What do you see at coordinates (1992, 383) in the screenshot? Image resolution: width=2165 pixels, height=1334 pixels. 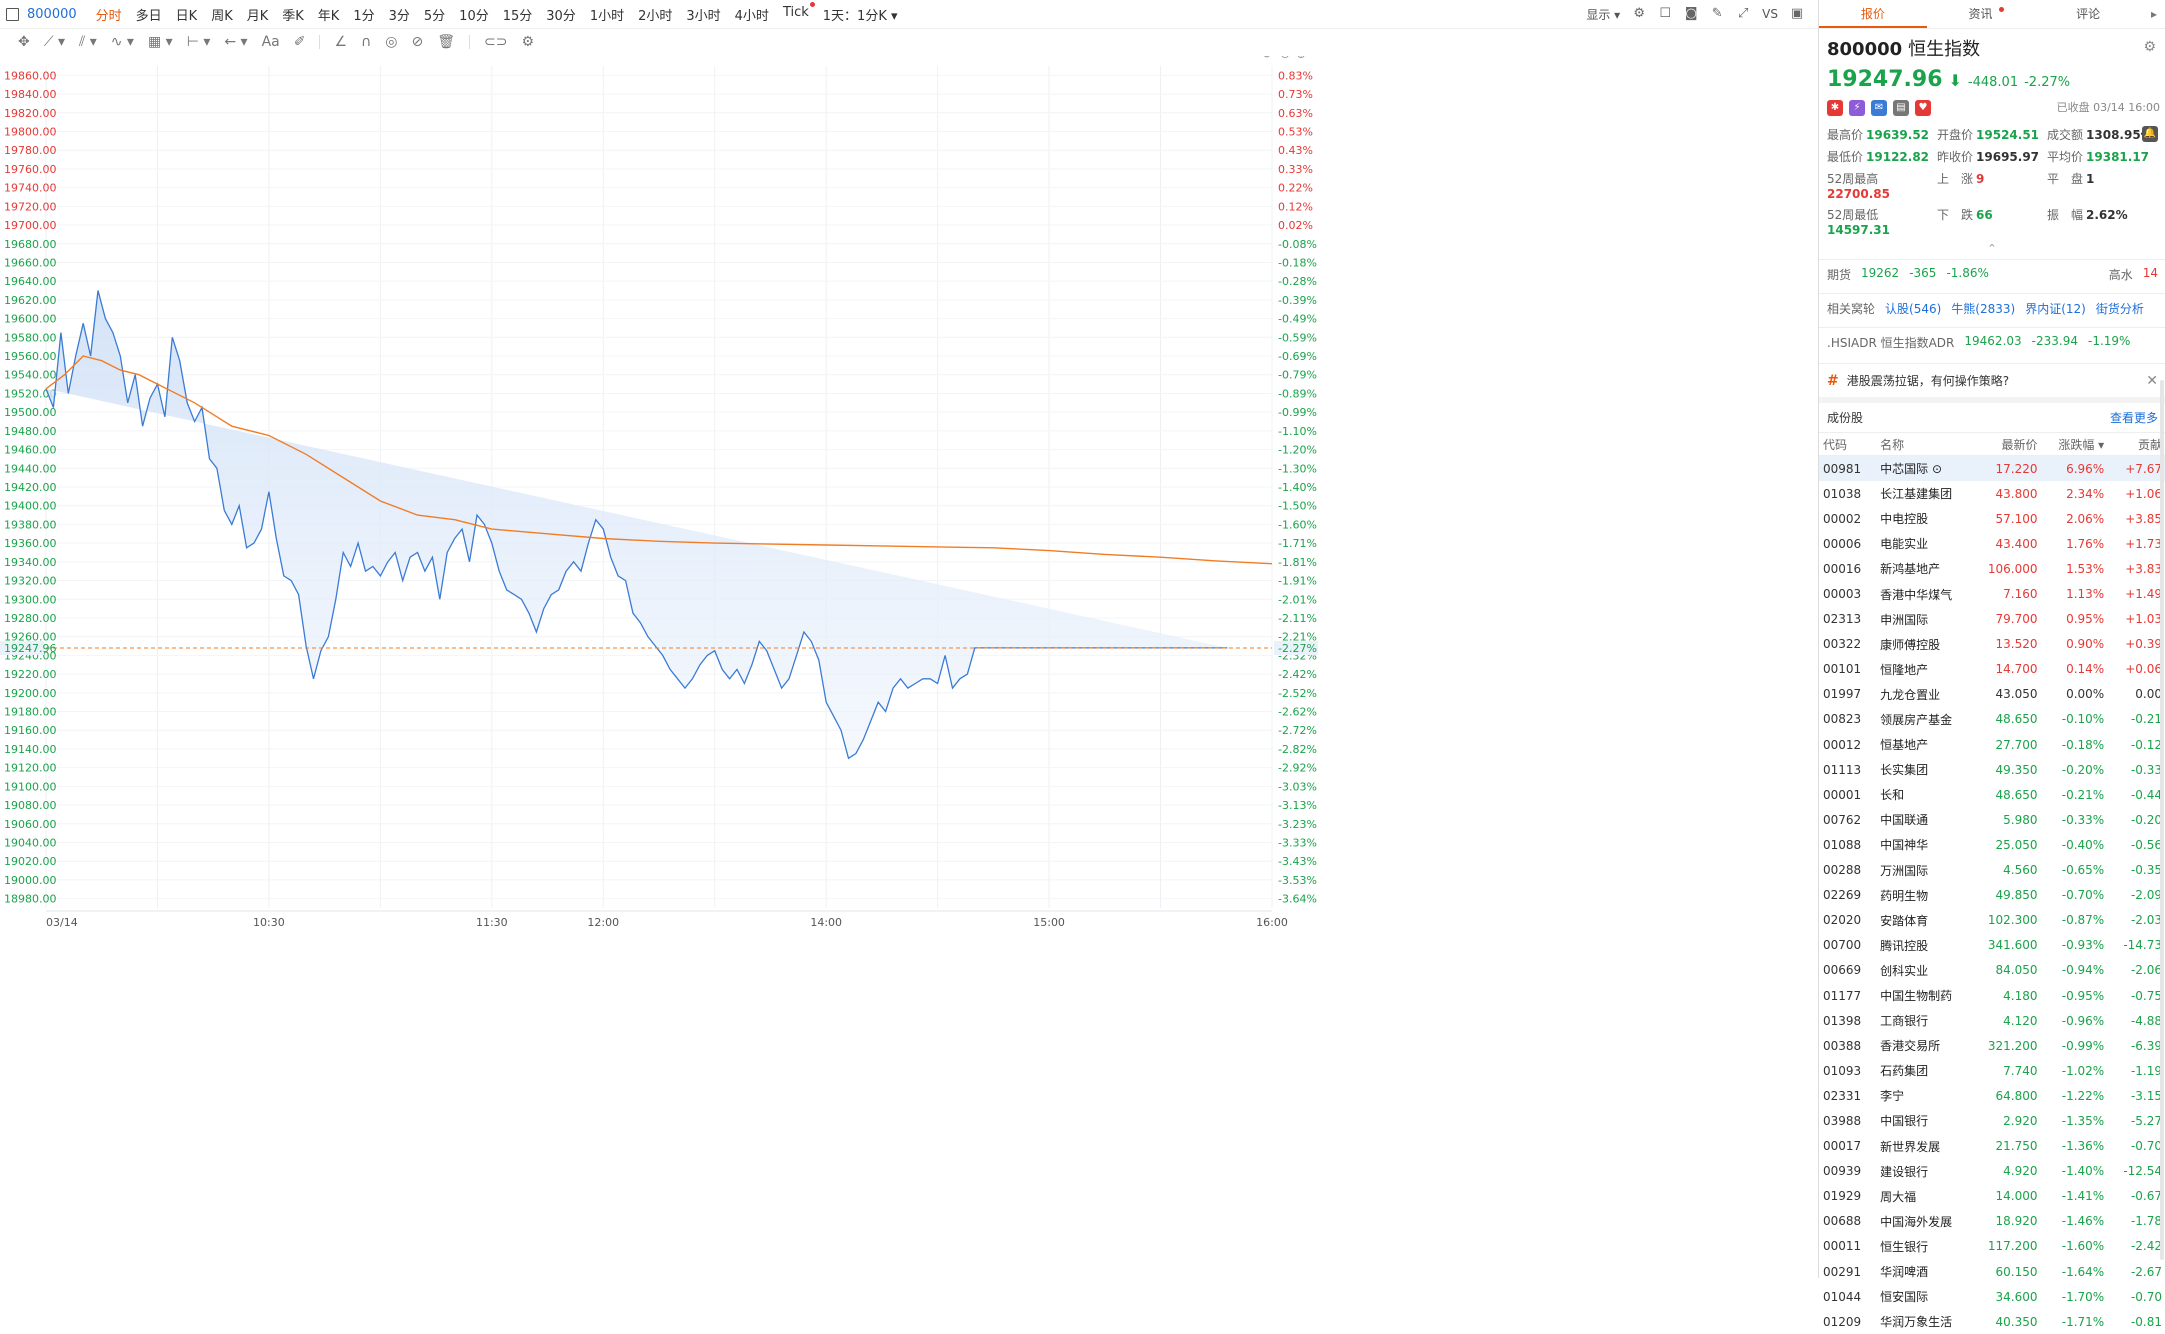 I see `promo-banner: # 港股震荡拉锯，有何操作策略? ✕` at bounding box center [1992, 383].